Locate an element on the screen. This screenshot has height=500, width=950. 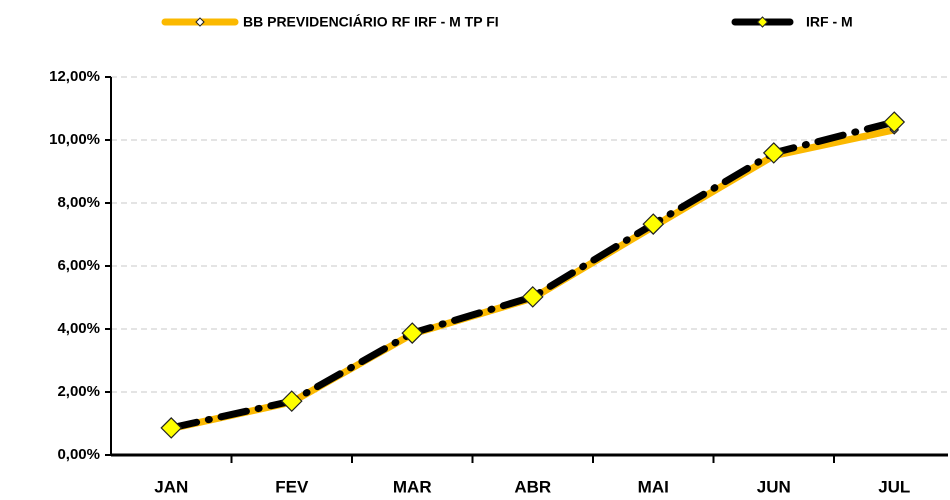
y-tick-label: 10,00% is located at coordinates (74, 139).